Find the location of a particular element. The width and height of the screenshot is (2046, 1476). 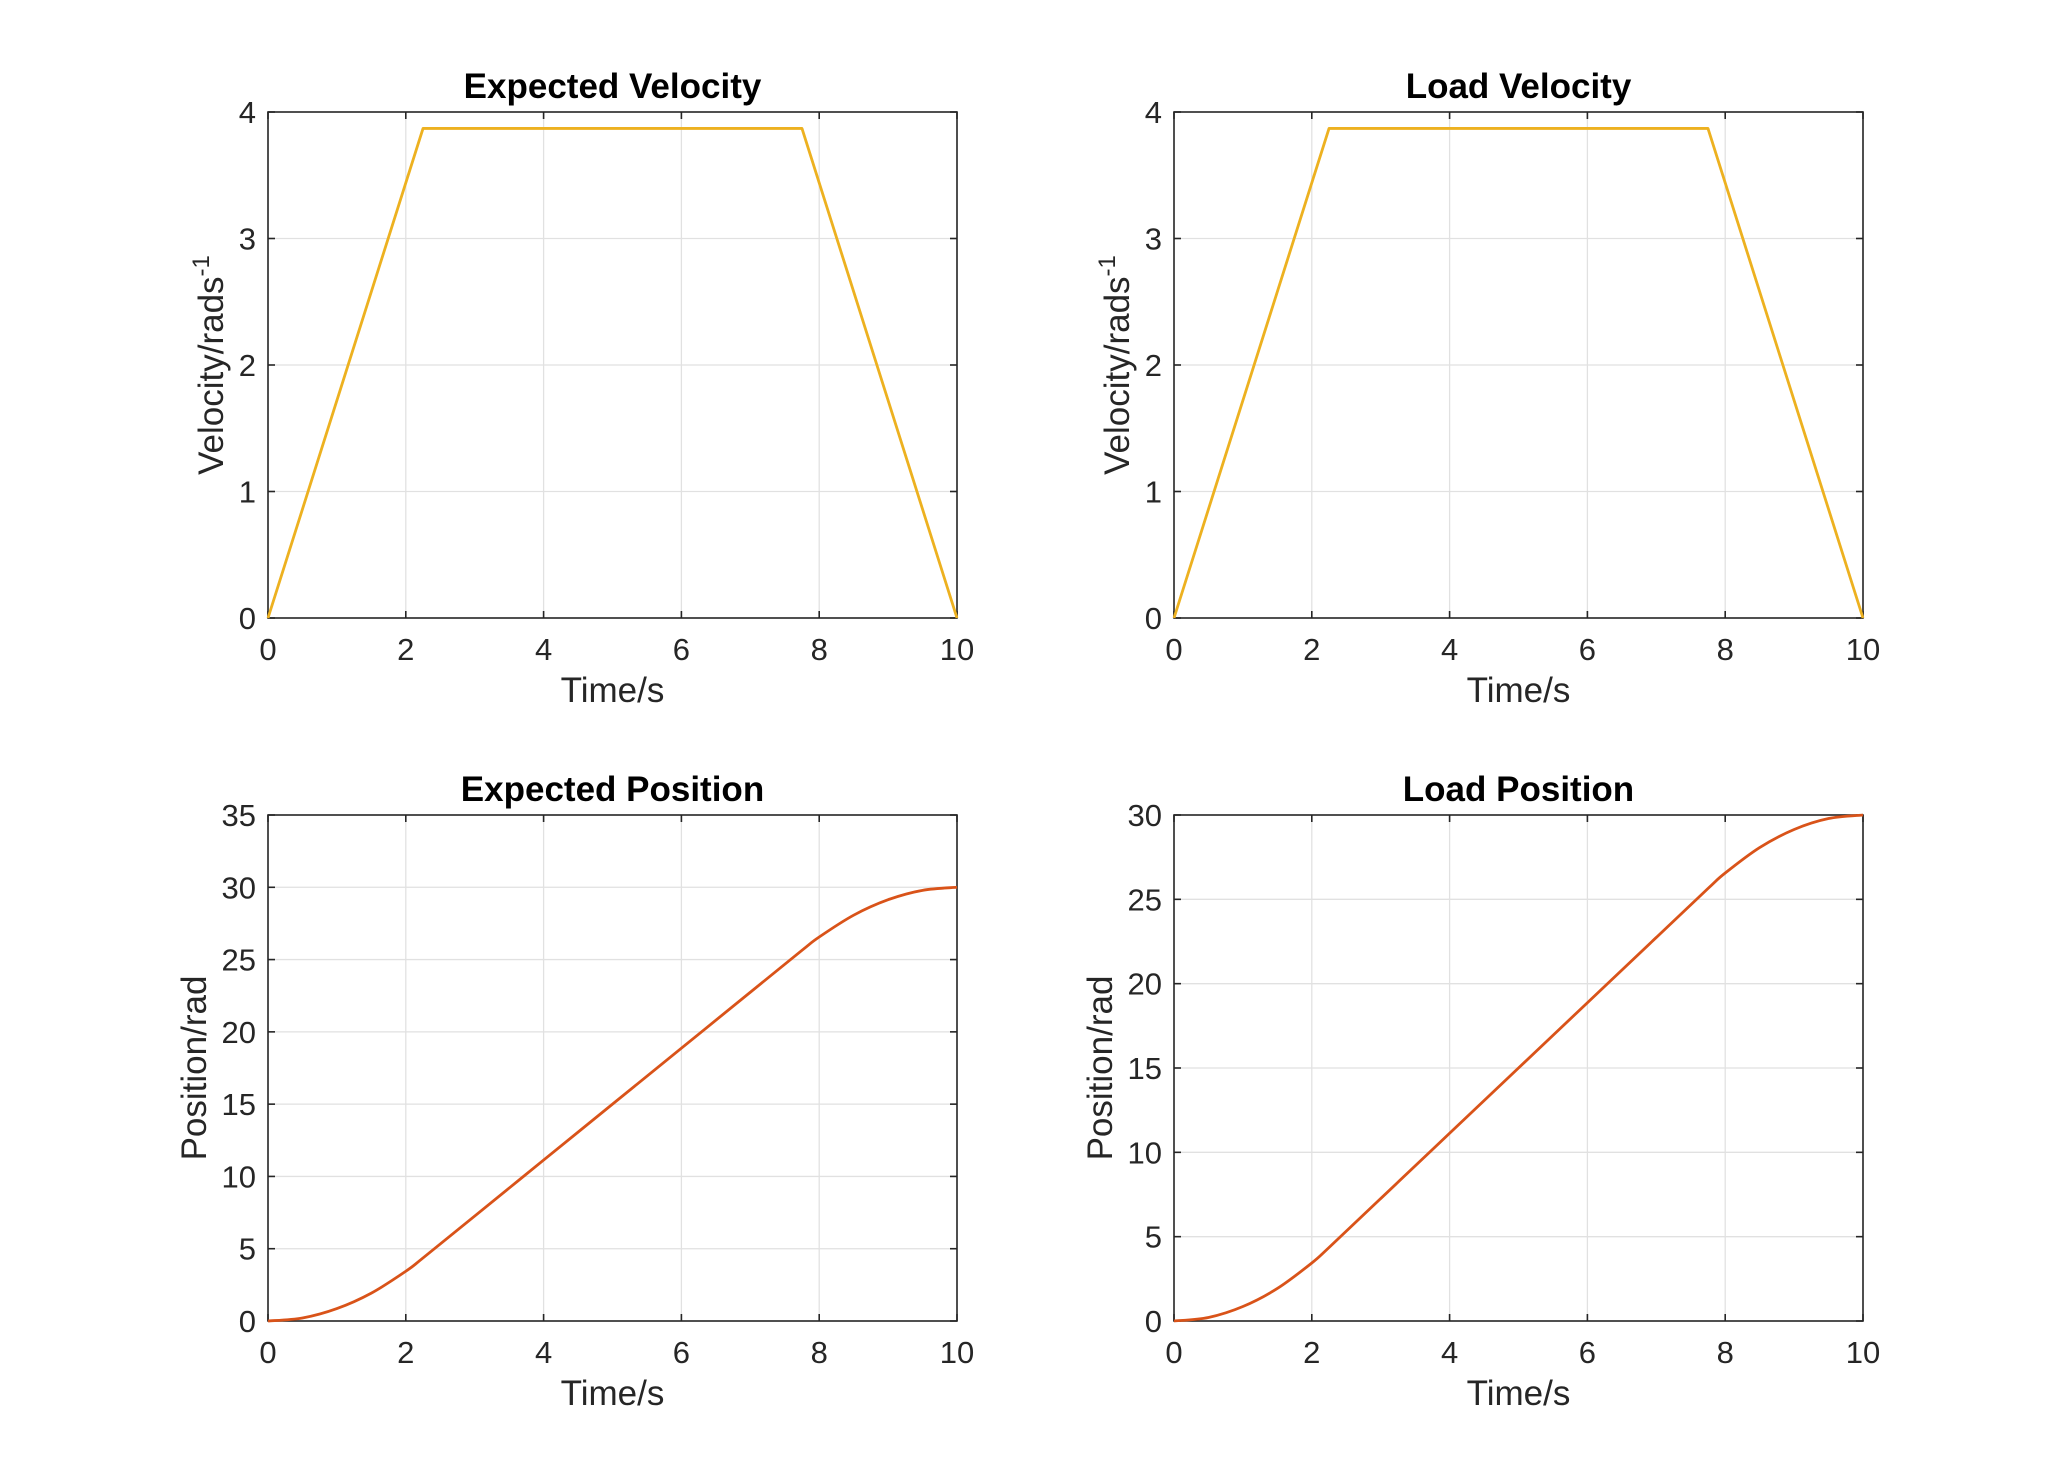

chart-title: Expected Velocity is located at coordinates (613, 86).